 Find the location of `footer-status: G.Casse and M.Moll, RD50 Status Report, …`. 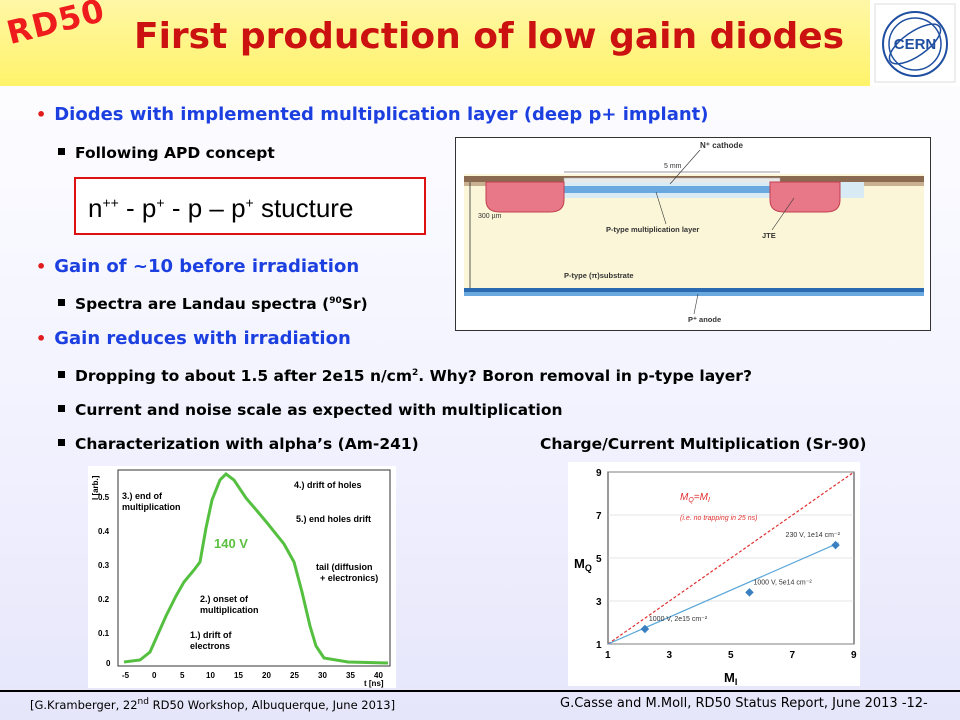

footer-status: G.Casse and M.Moll, RD50 Status Report, … is located at coordinates (744, 703).